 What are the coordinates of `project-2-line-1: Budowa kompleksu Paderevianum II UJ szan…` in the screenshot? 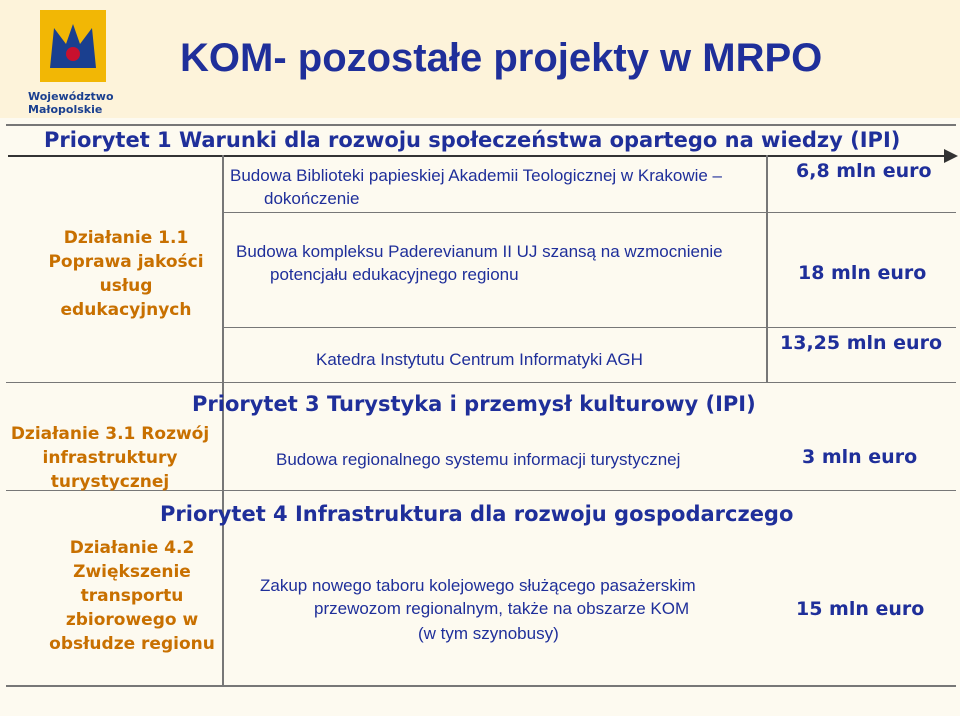 It's located at (479, 251).